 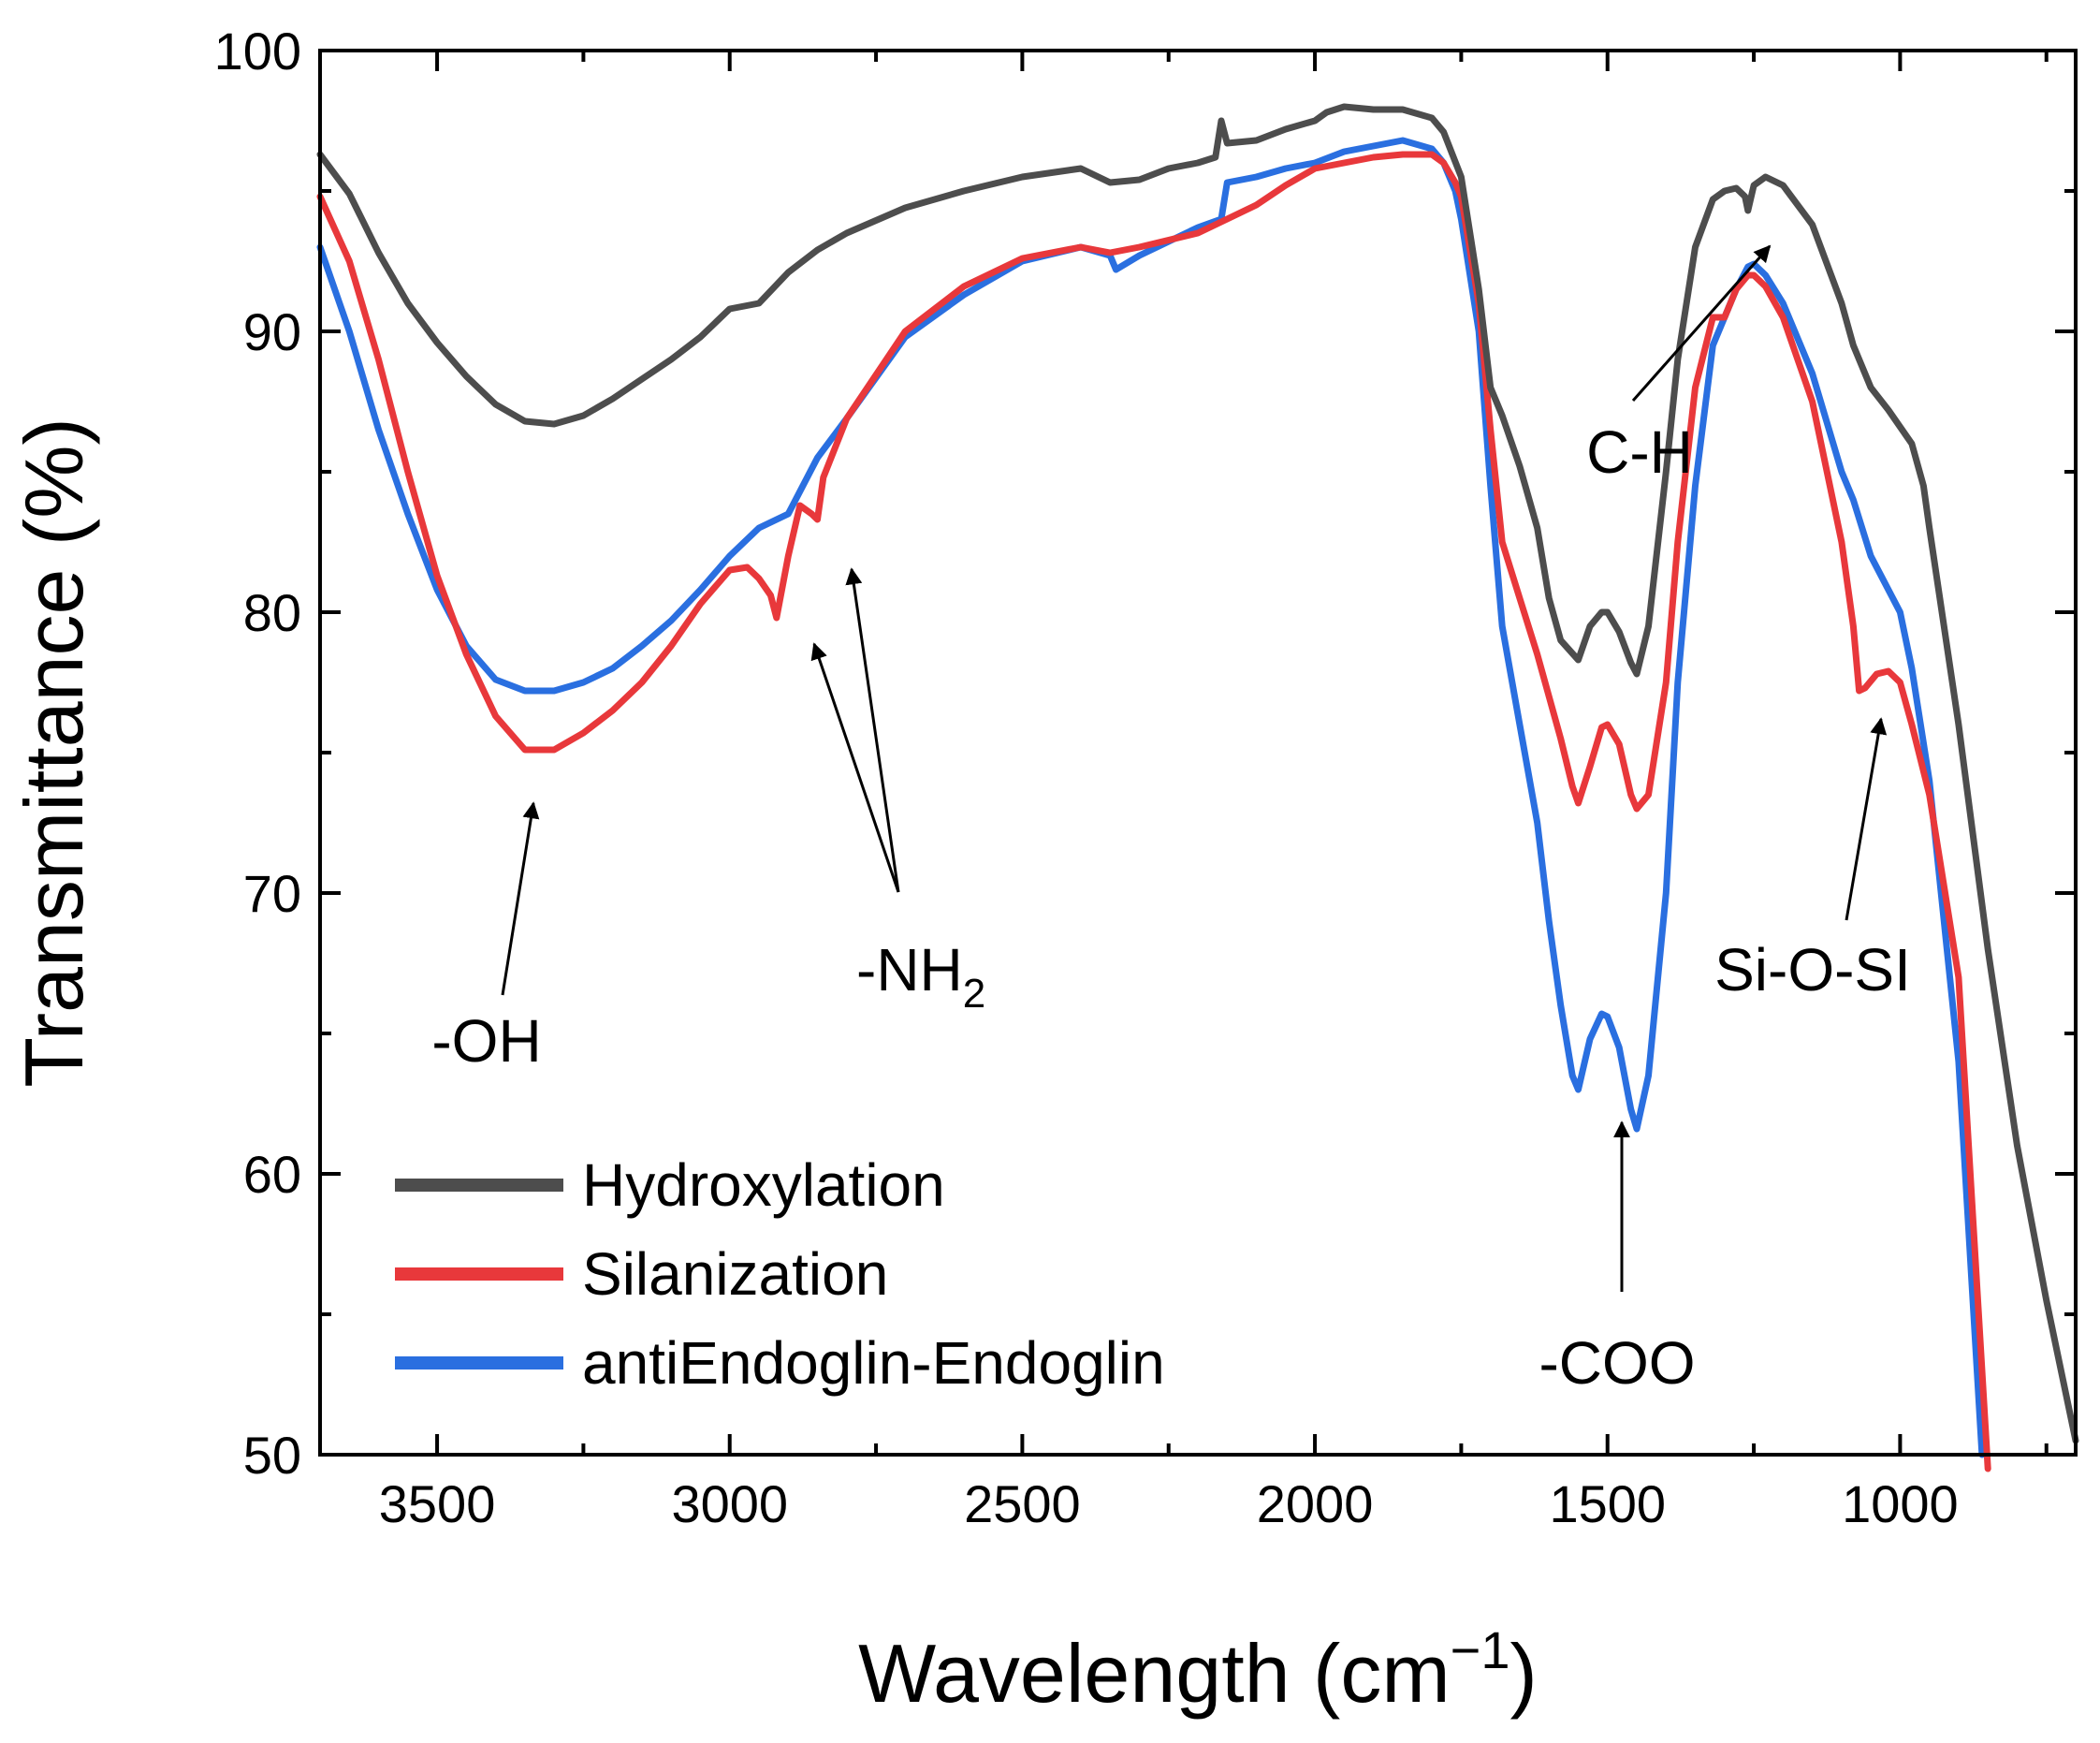 I want to click on legend-label-antiendoglin-endoglin: antiEndoglin-Endoglin, so click(x=873, y=1363).